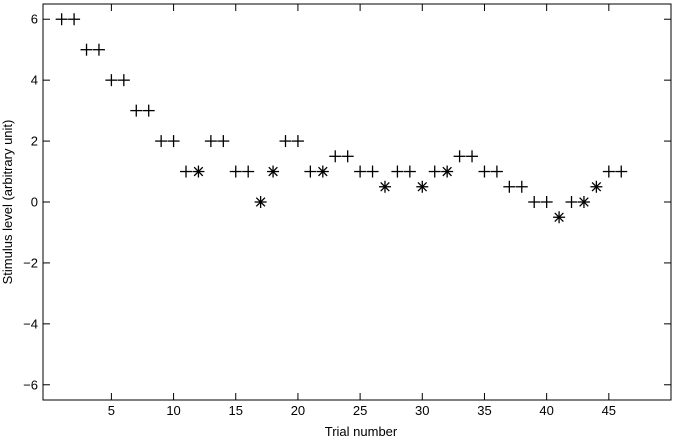 The width and height of the screenshot is (680, 439). What do you see at coordinates (546, 410) in the screenshot?
I see `x-tick-label: 40` at bounding box center [546, 410].